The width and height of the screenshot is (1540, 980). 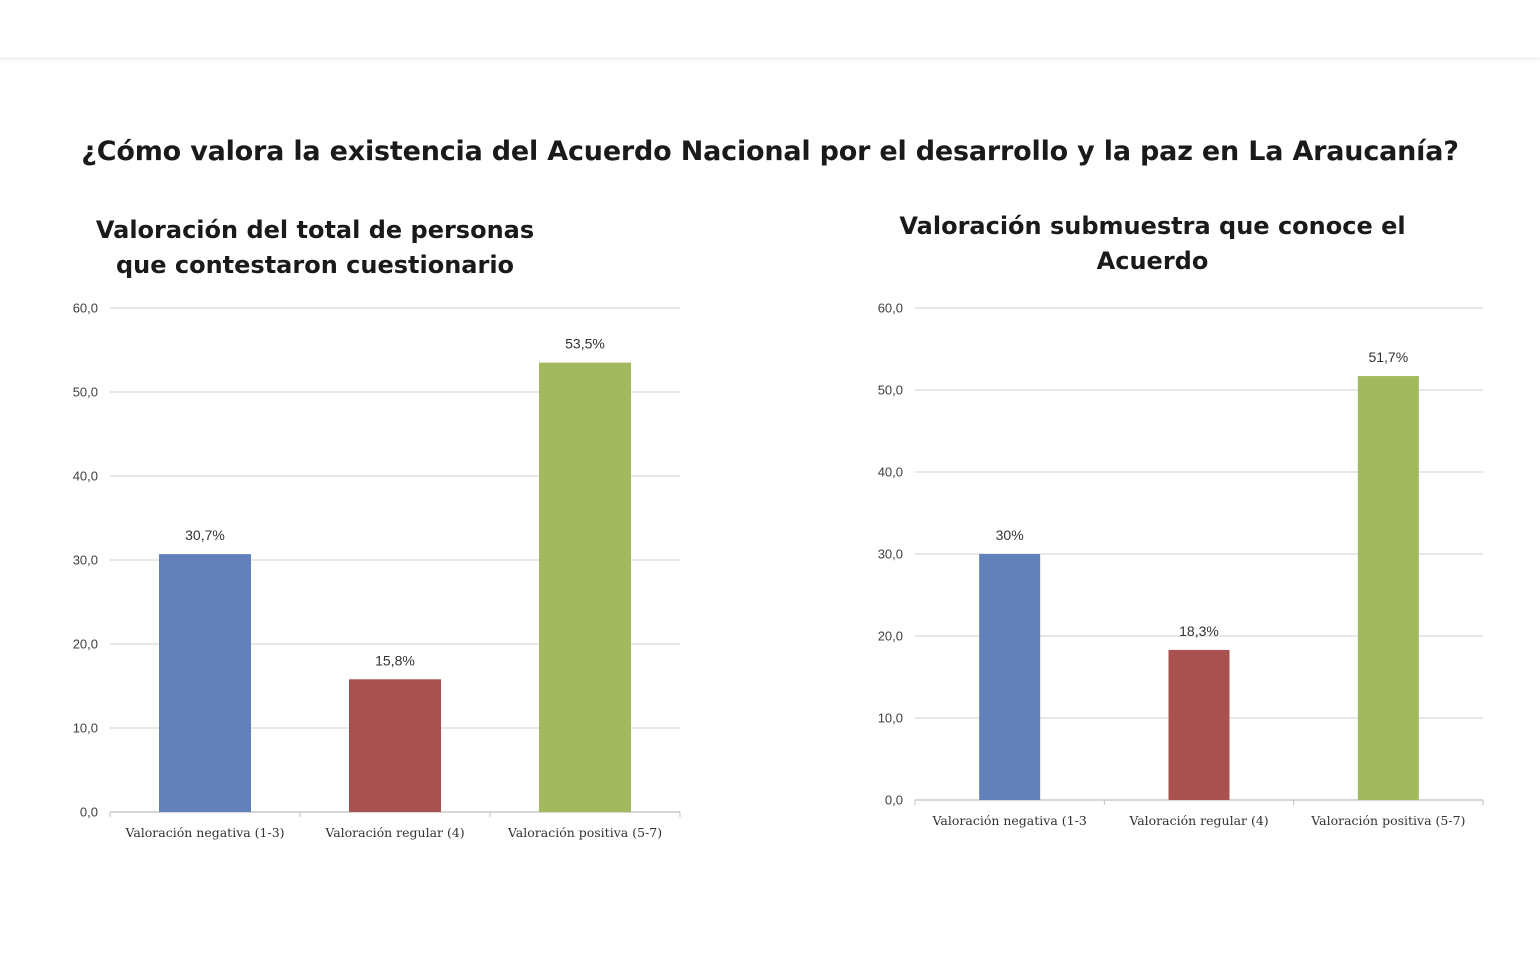 I want to click on total-y-tick-label: 60,0, so click(x=85, y=308).